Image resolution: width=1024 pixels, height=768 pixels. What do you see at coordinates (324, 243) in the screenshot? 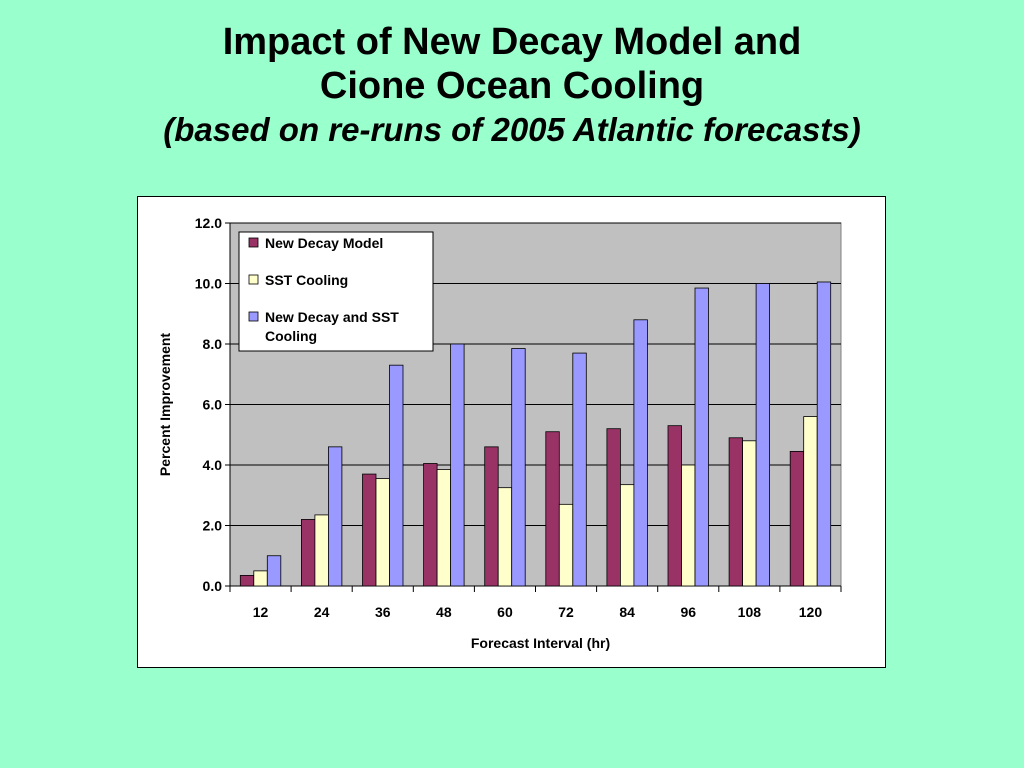
I see `legend-label-1: New Decay Model` at bounding box center [324, 243].